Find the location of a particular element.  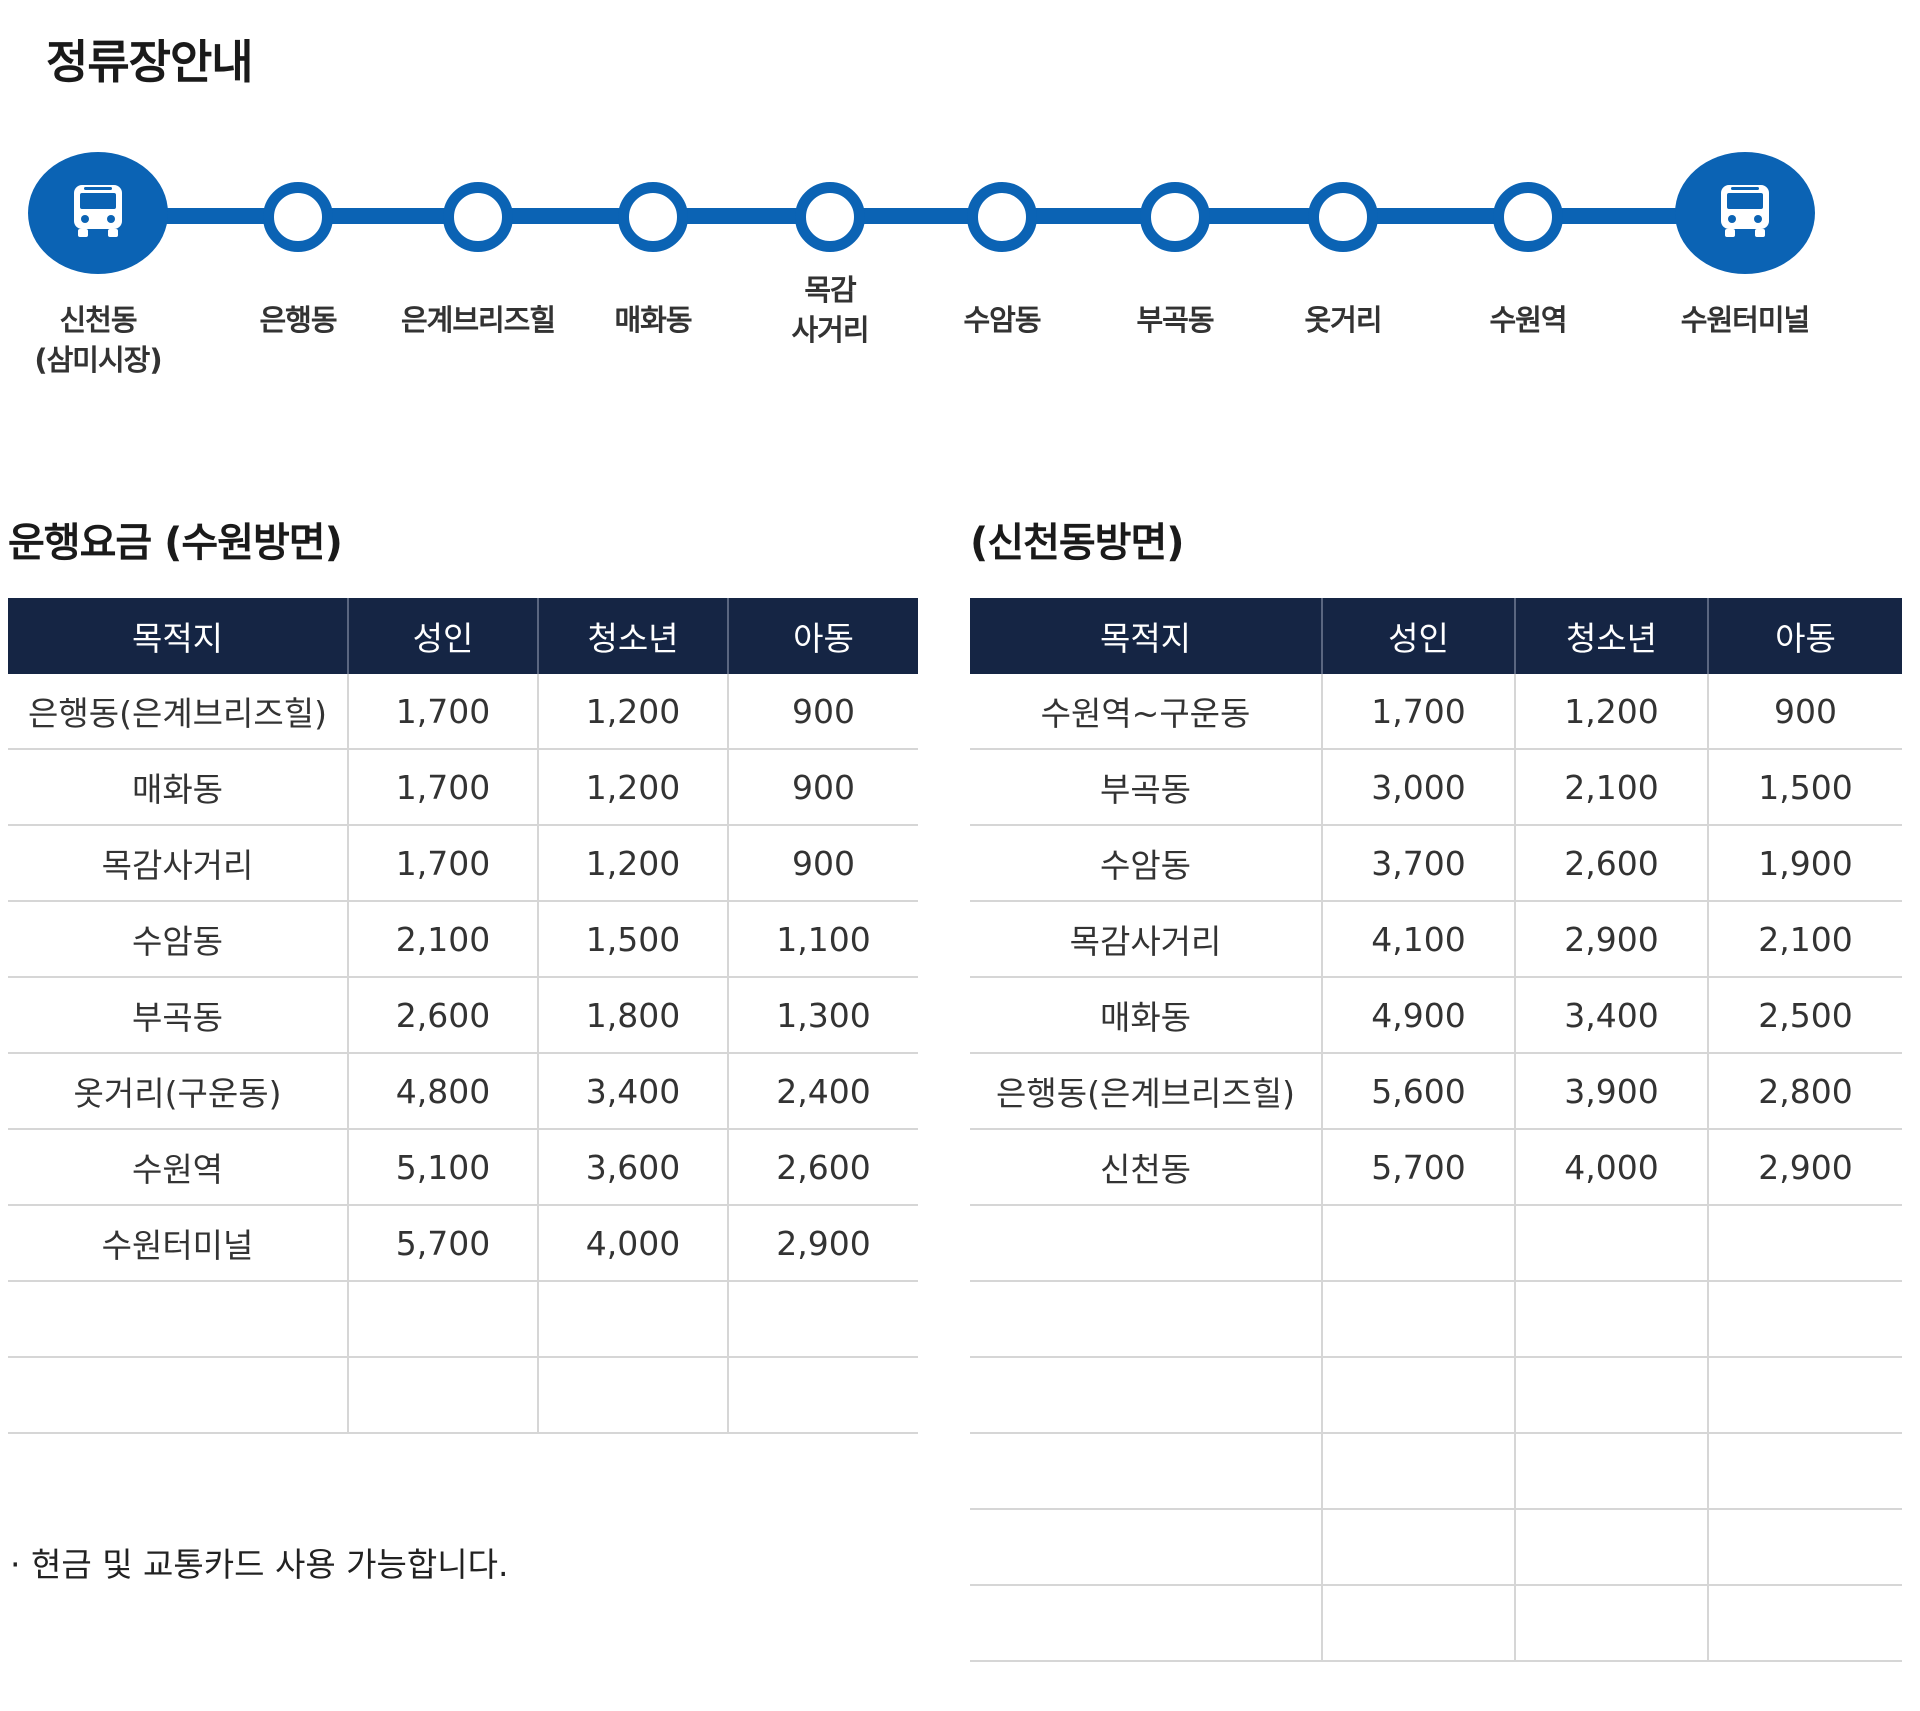

table-row: 옷거리(구운동) 4,800 3,400 2,400 is located at coordinates (463, 1091).